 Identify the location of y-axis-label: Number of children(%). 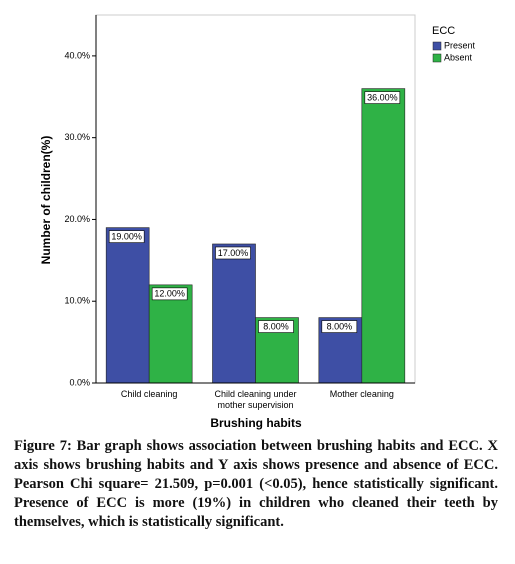
(46, 200).